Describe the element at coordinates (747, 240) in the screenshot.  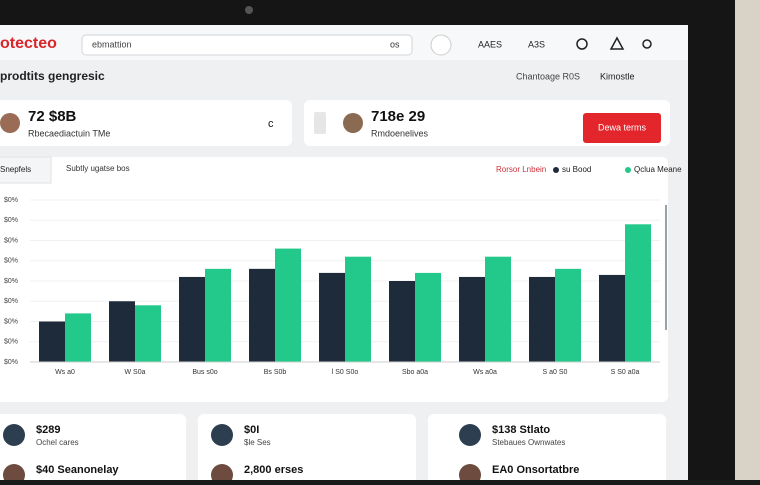
I see `wall` at that location.